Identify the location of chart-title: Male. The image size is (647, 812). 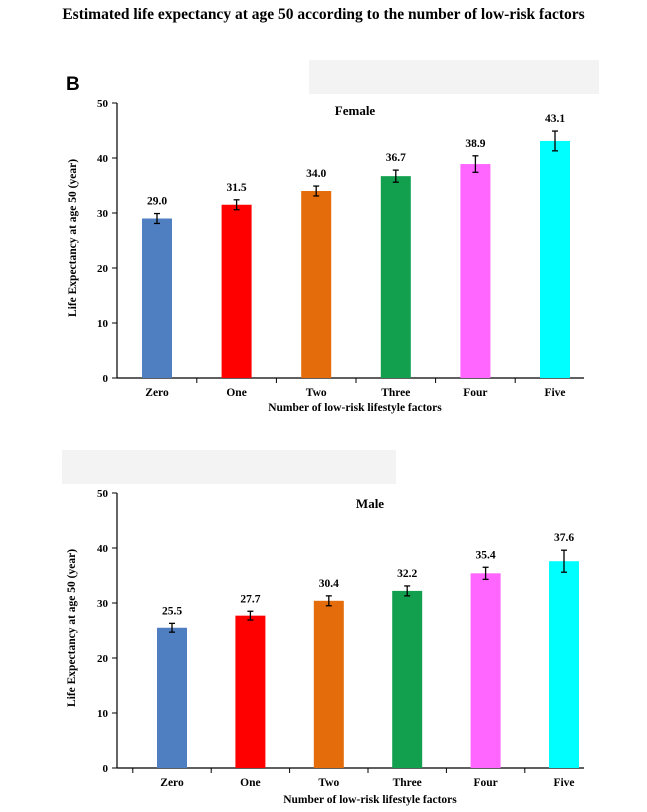
(370, 503).